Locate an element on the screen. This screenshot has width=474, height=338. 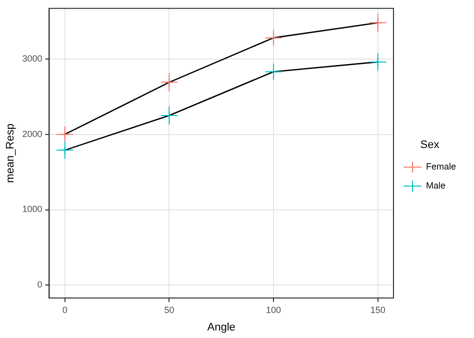
x-axis-title: Angle is located at coordinates (221, 327).